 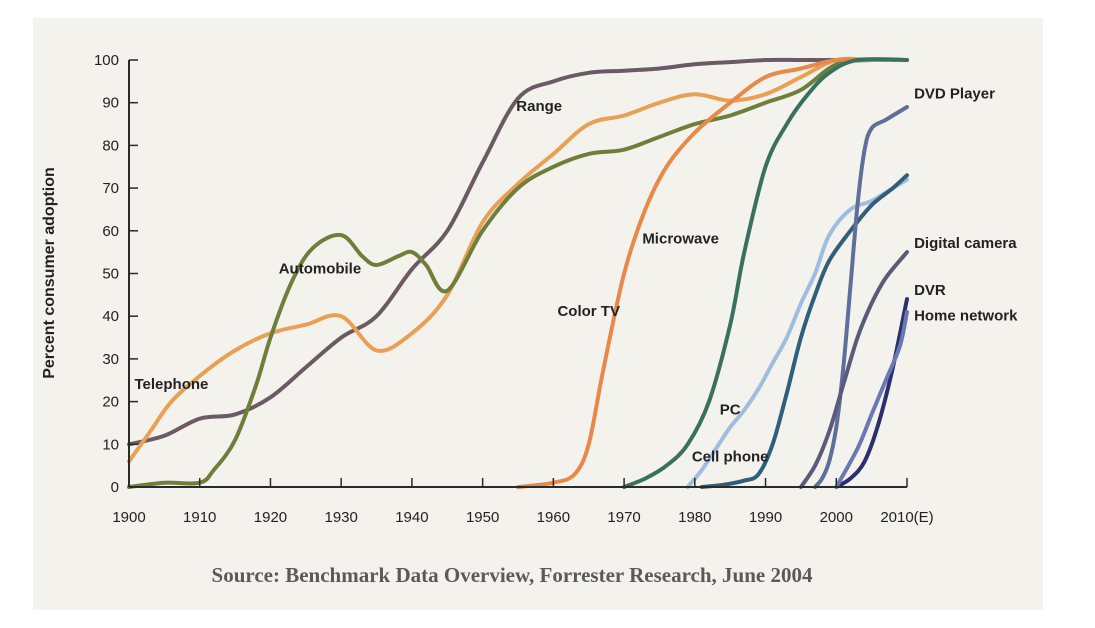 I want to click on x-tick-label-1990: 1990, so click(x=765, y=517).